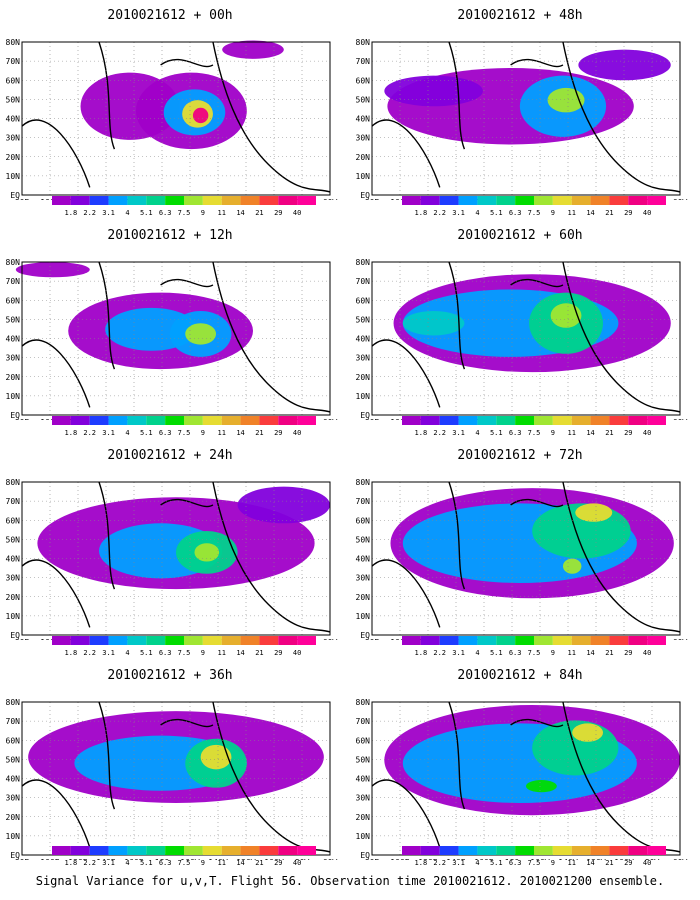  What do you see at coordinates (363, 377) in the screenshot?
I see `y-tick-label: 20N` at bounding box center [363, 377].